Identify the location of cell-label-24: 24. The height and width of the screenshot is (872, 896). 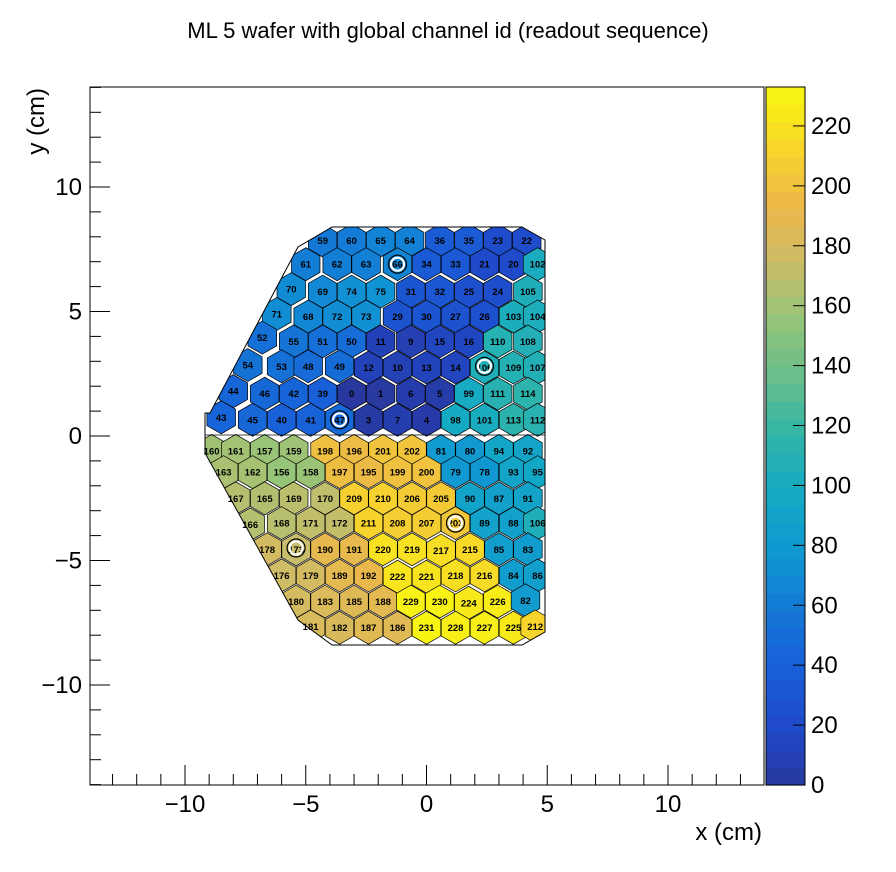
(497, 292).